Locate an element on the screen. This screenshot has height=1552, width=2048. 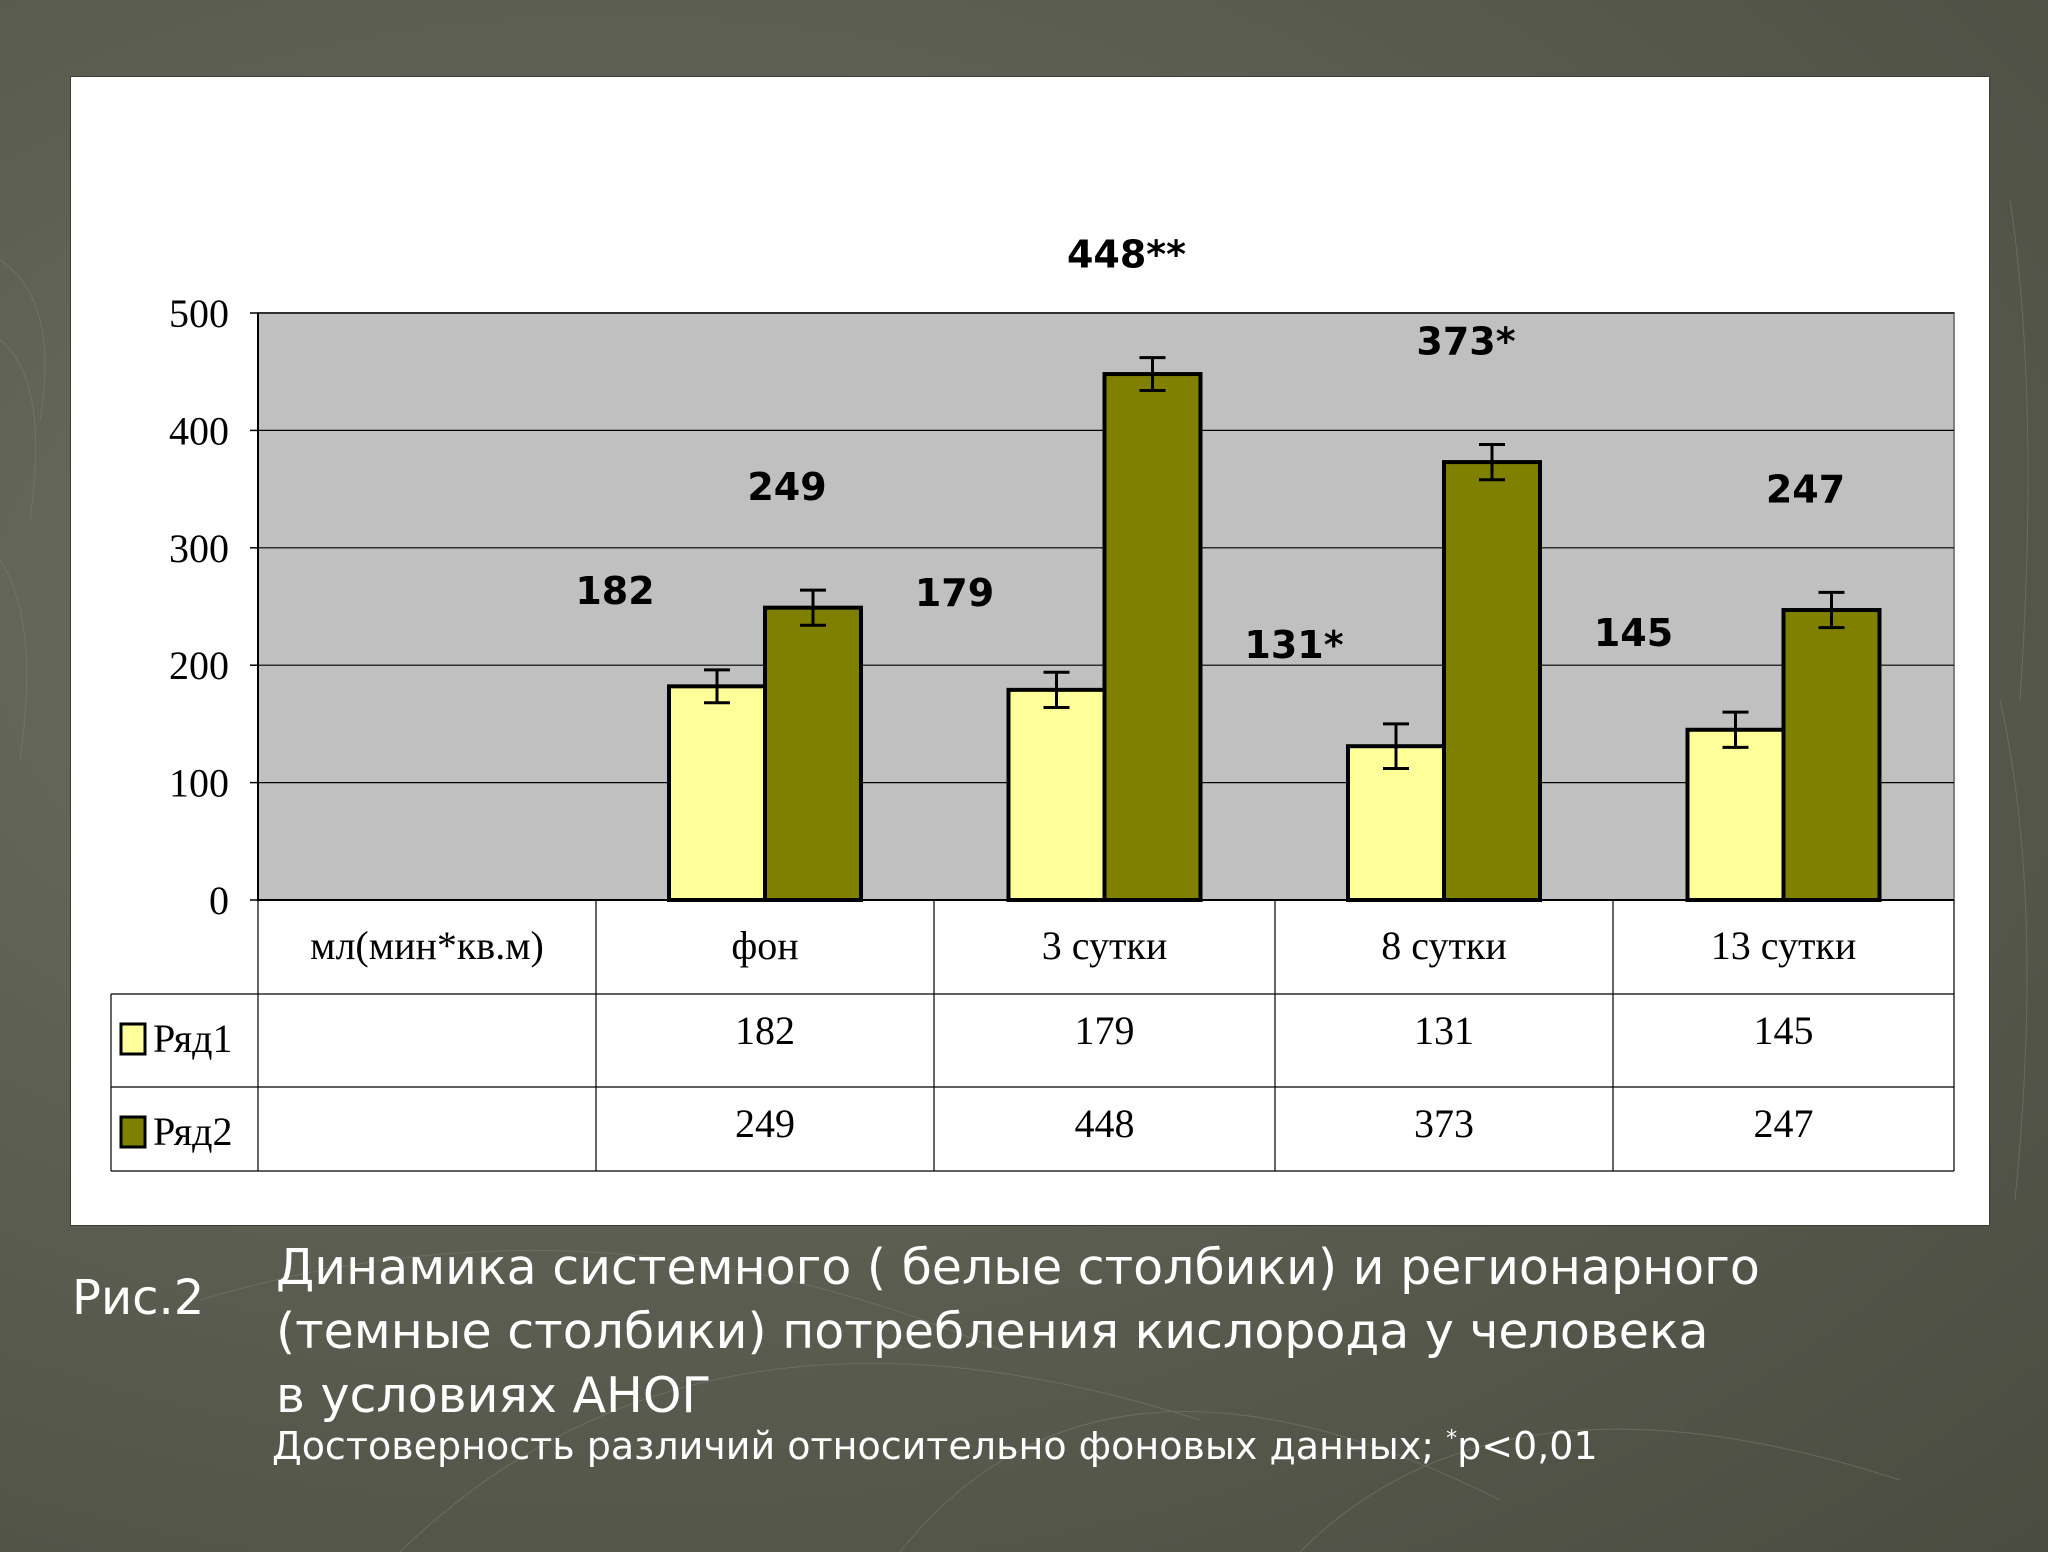
y-tick-label: 0 is located at coordinates (219, 900).